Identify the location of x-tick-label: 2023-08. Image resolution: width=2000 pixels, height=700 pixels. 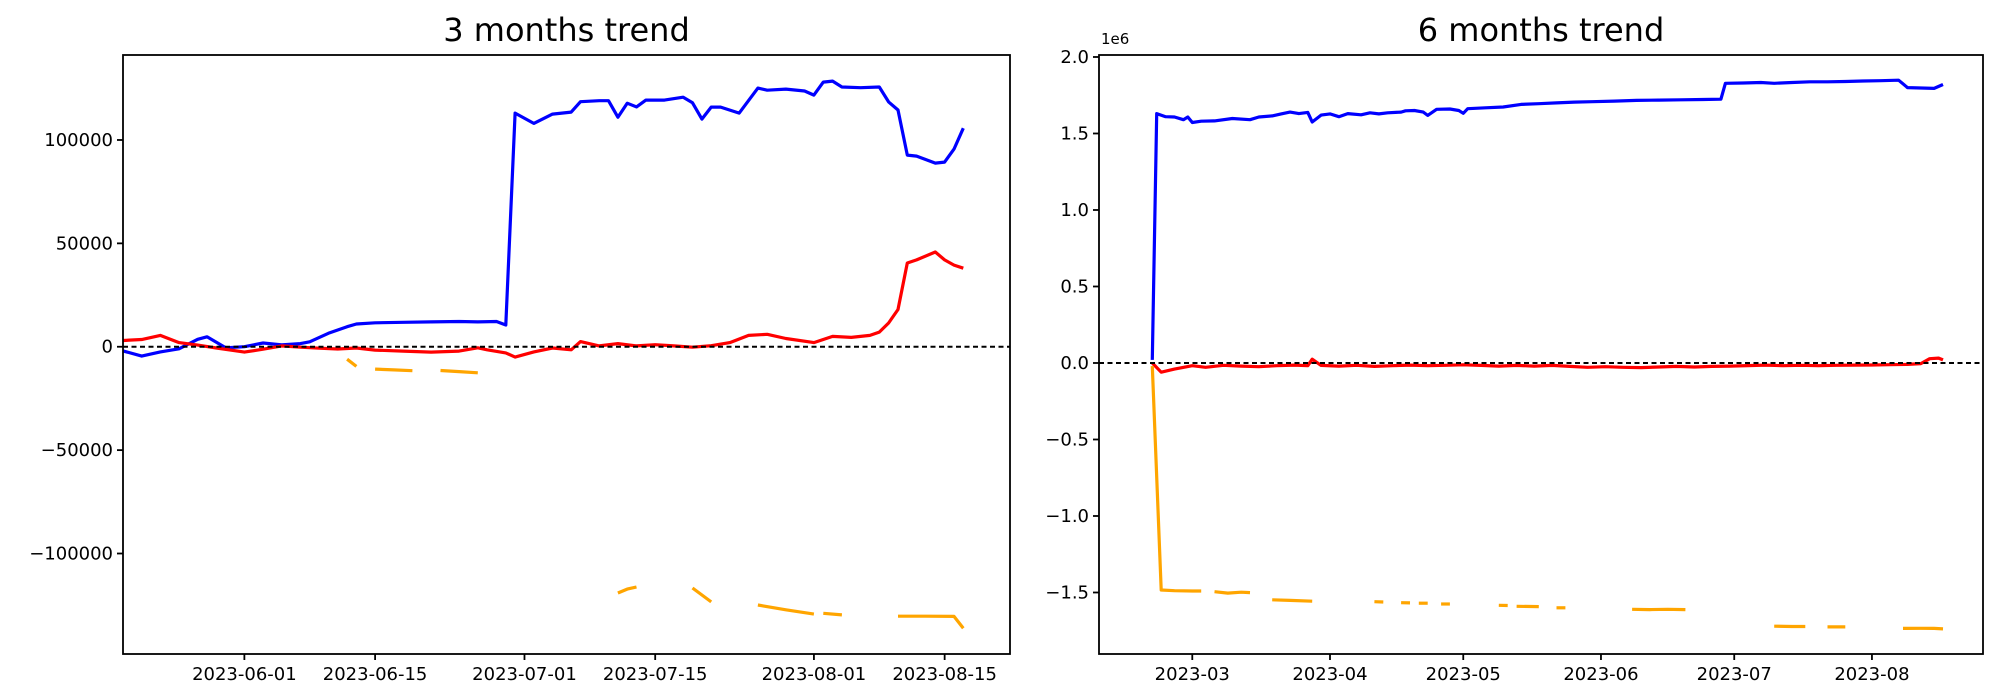
(1871, 674).